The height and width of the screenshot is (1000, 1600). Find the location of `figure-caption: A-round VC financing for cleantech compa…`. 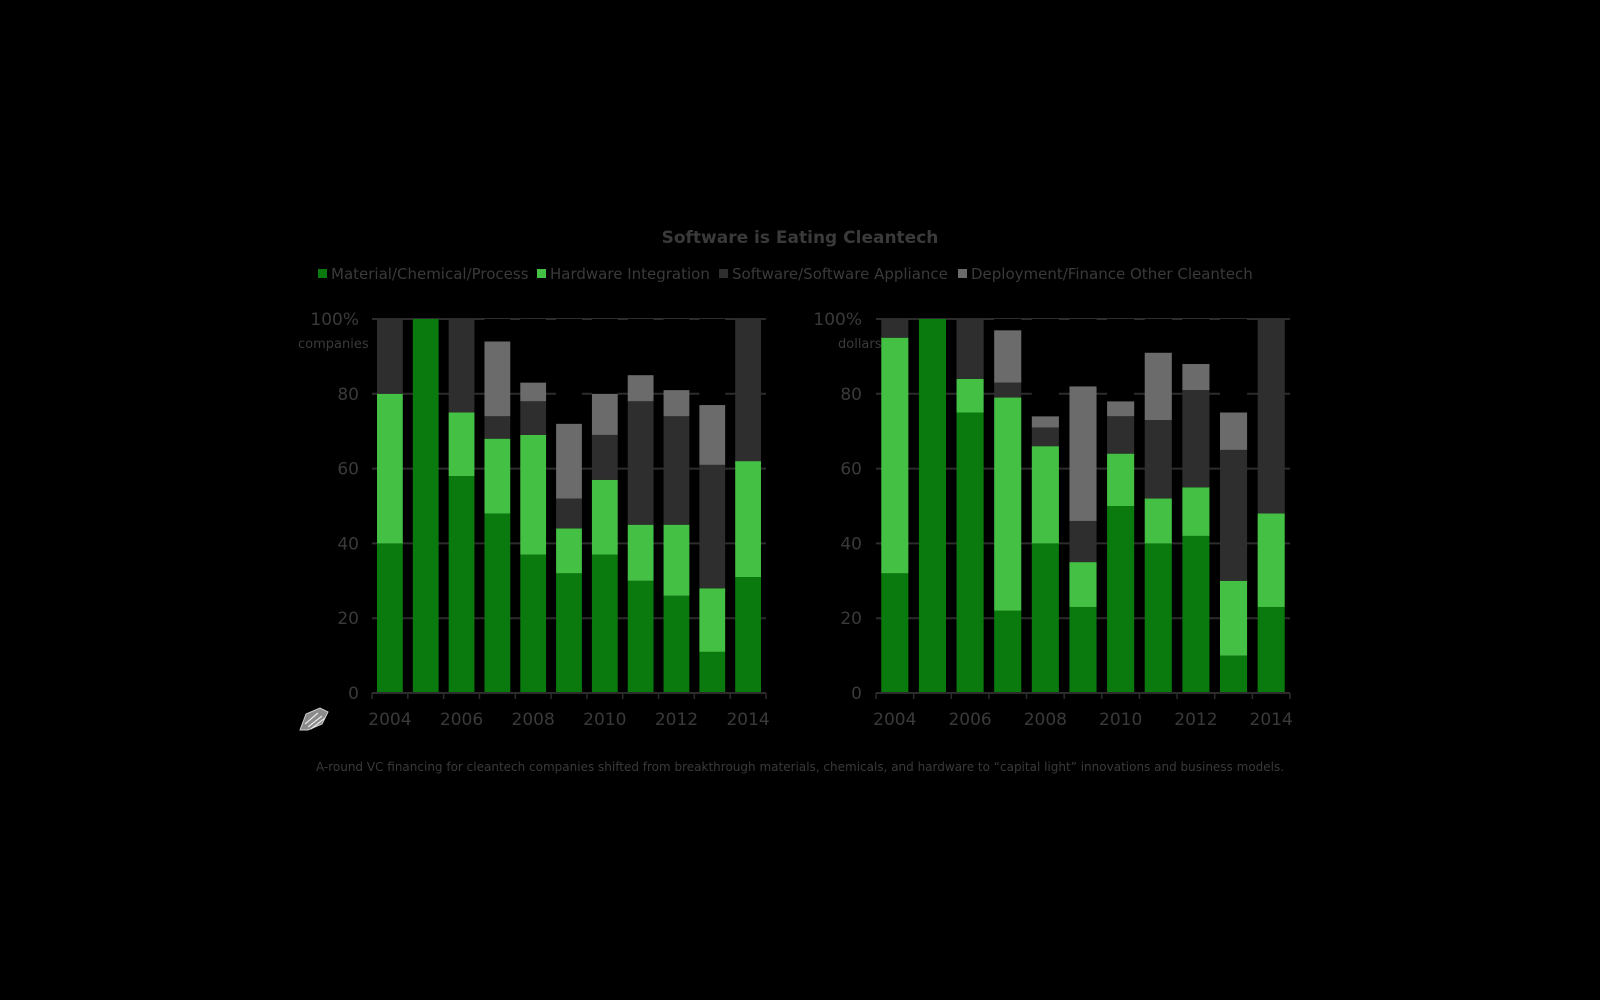

figure-caption: A-round VC financing for cleantech compa… is located at coordinates (800, 767).